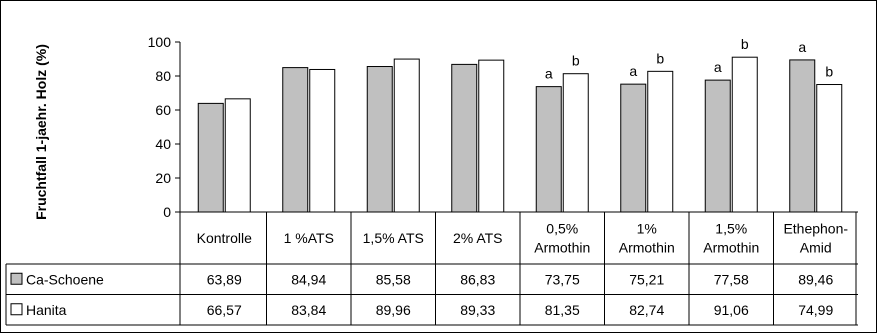 Image resolution: width=878 pixels, height=334 pixels. I want to click on category-label: 2% ATS, so click(478, 238).